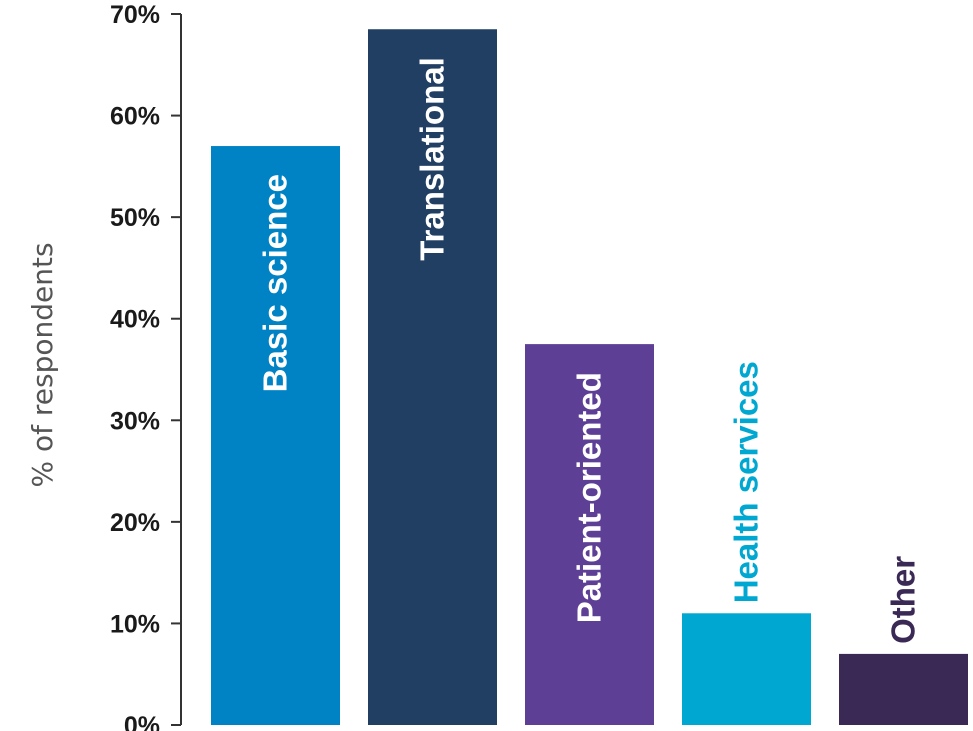 The image size is (973, 731). I want to click on bar-label: Other, so click(903, 600).